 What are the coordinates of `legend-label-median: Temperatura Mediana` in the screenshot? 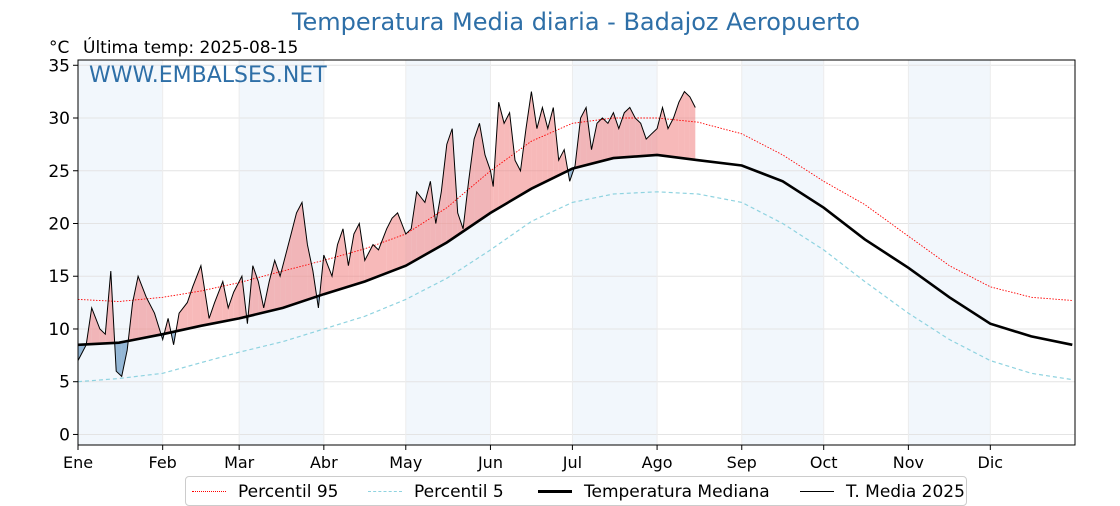 It's located at (677, 492).